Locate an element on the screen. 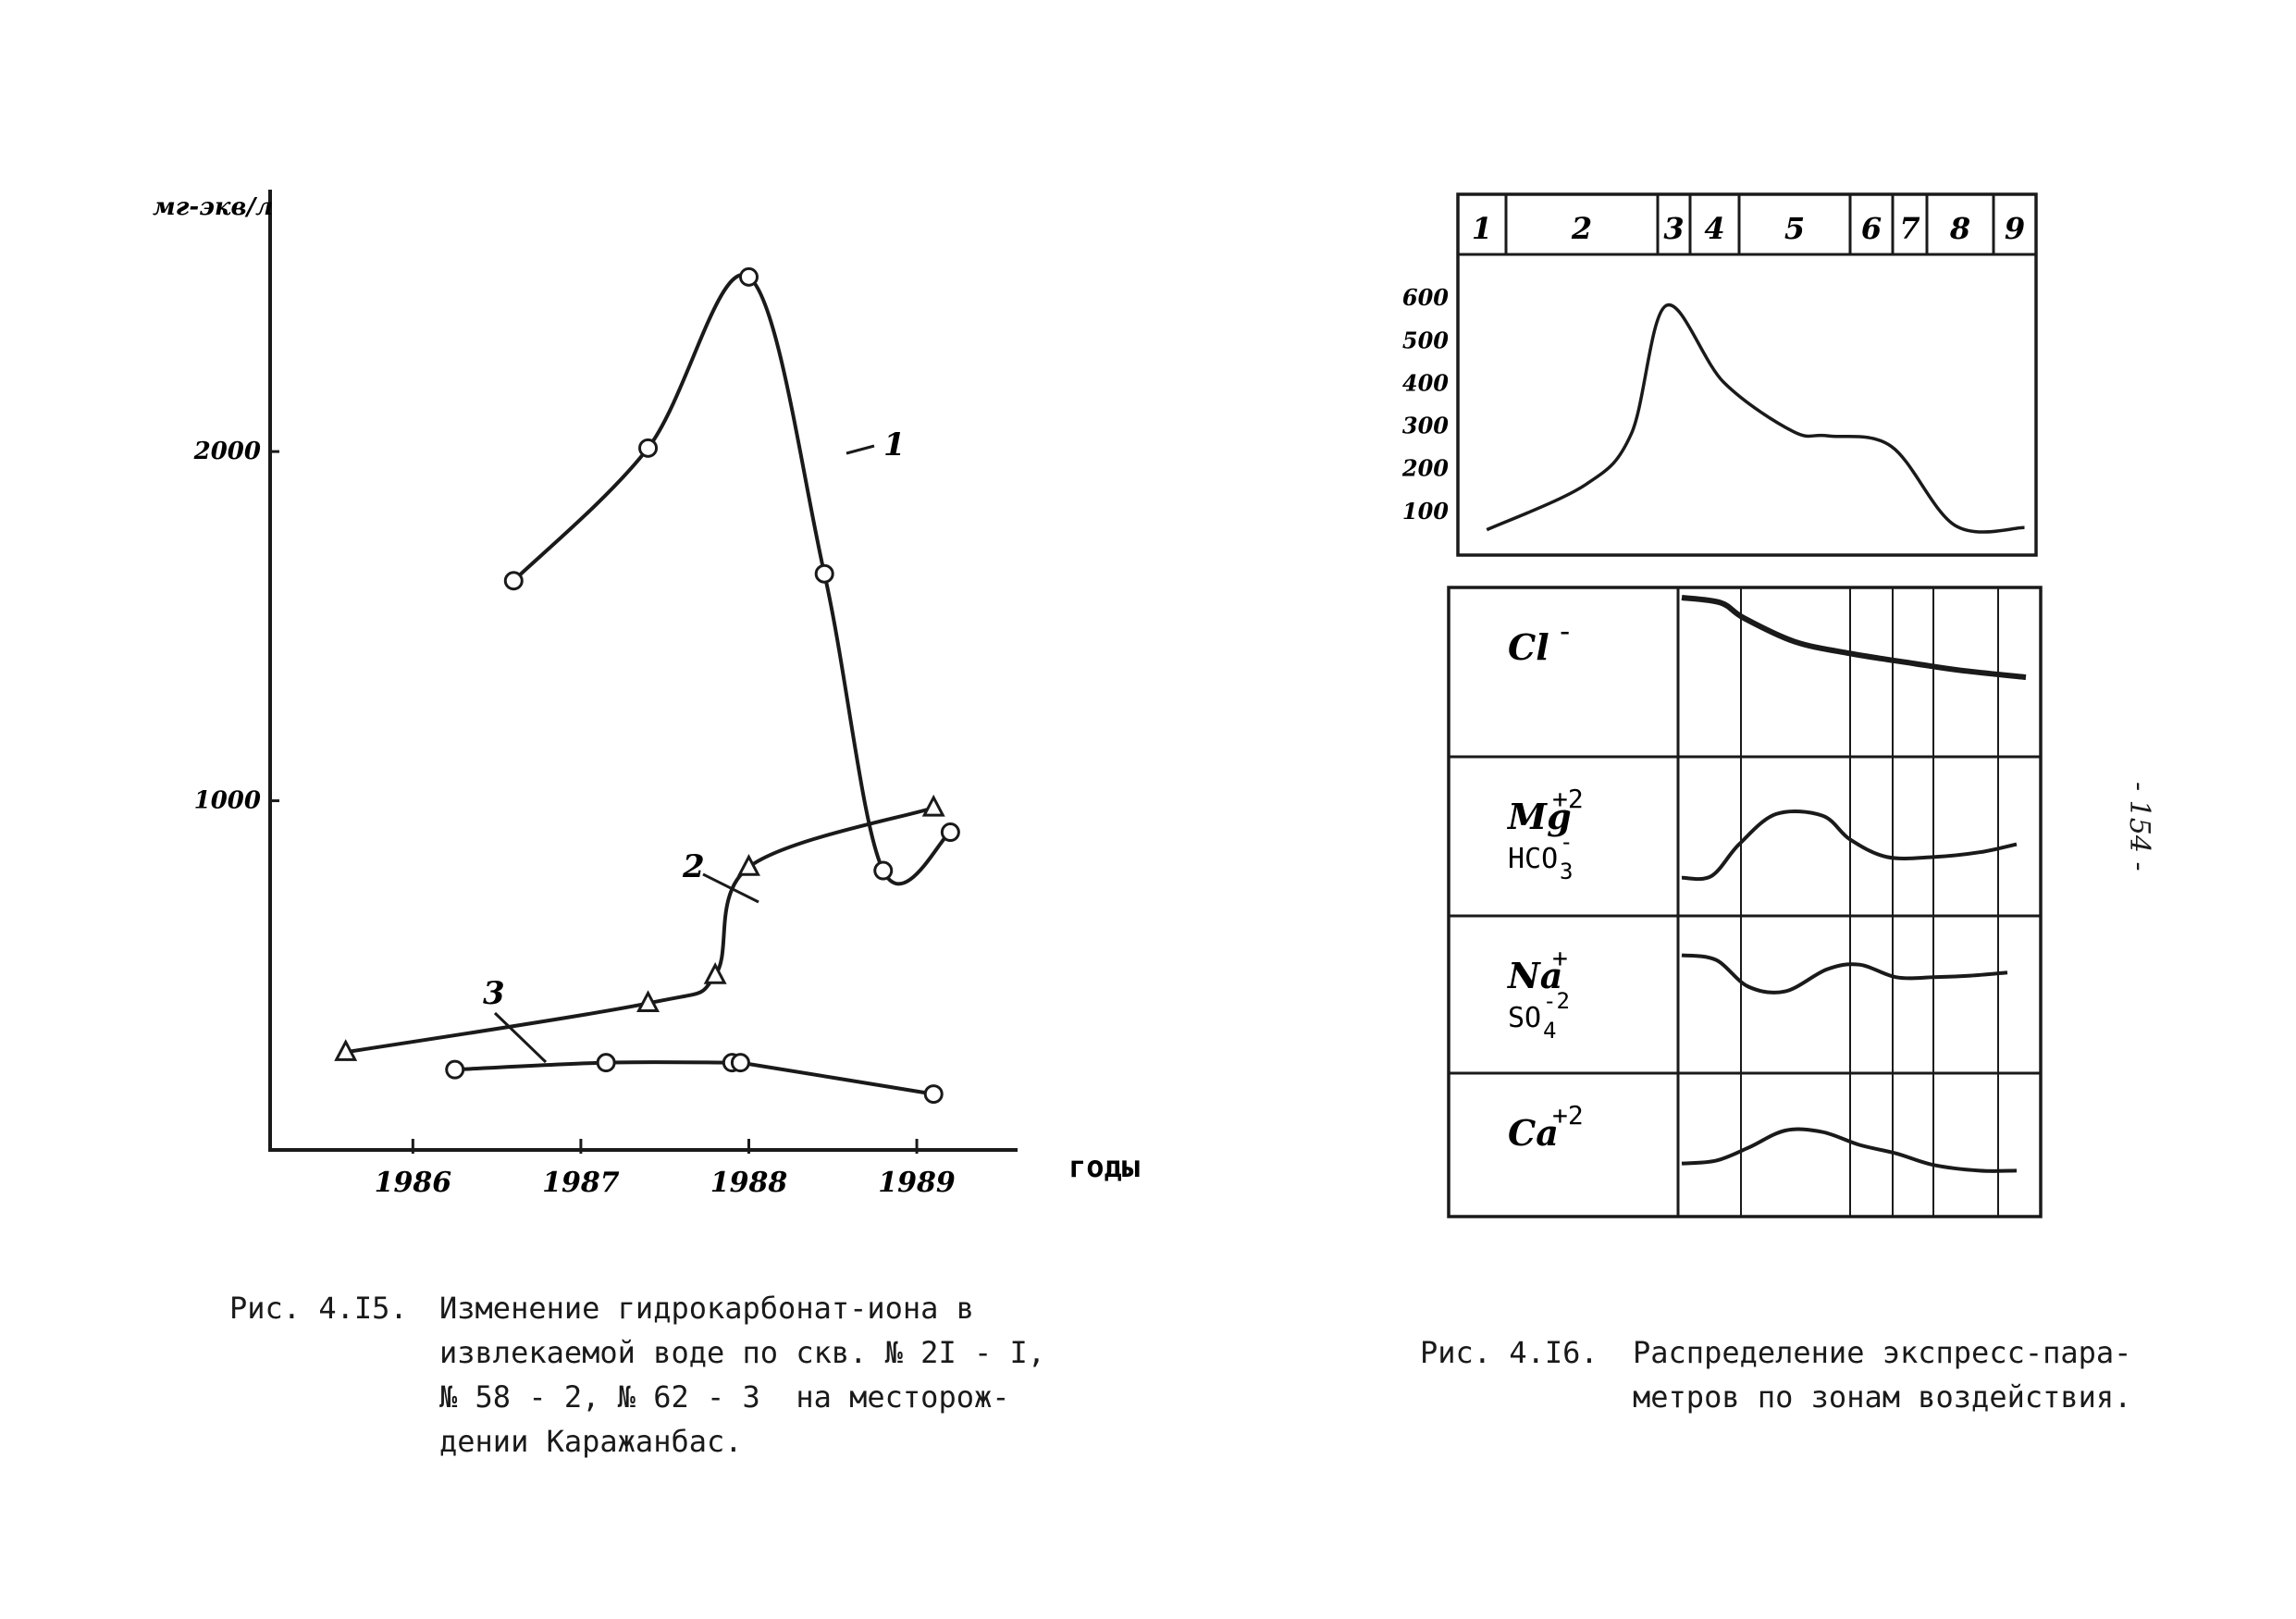 This screenshot has height=1619, width=2296. y-tick-label: 600 is located at coordinates (1425, 297).